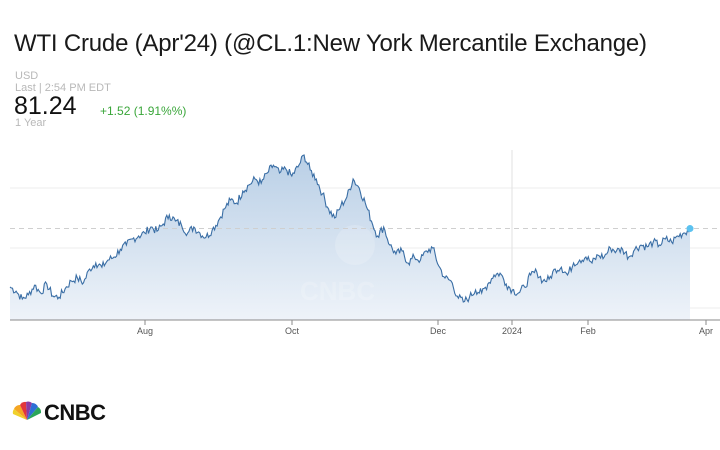 The image size is (720, 450). I want to click on last-price: 81.24, so click(45, 106).